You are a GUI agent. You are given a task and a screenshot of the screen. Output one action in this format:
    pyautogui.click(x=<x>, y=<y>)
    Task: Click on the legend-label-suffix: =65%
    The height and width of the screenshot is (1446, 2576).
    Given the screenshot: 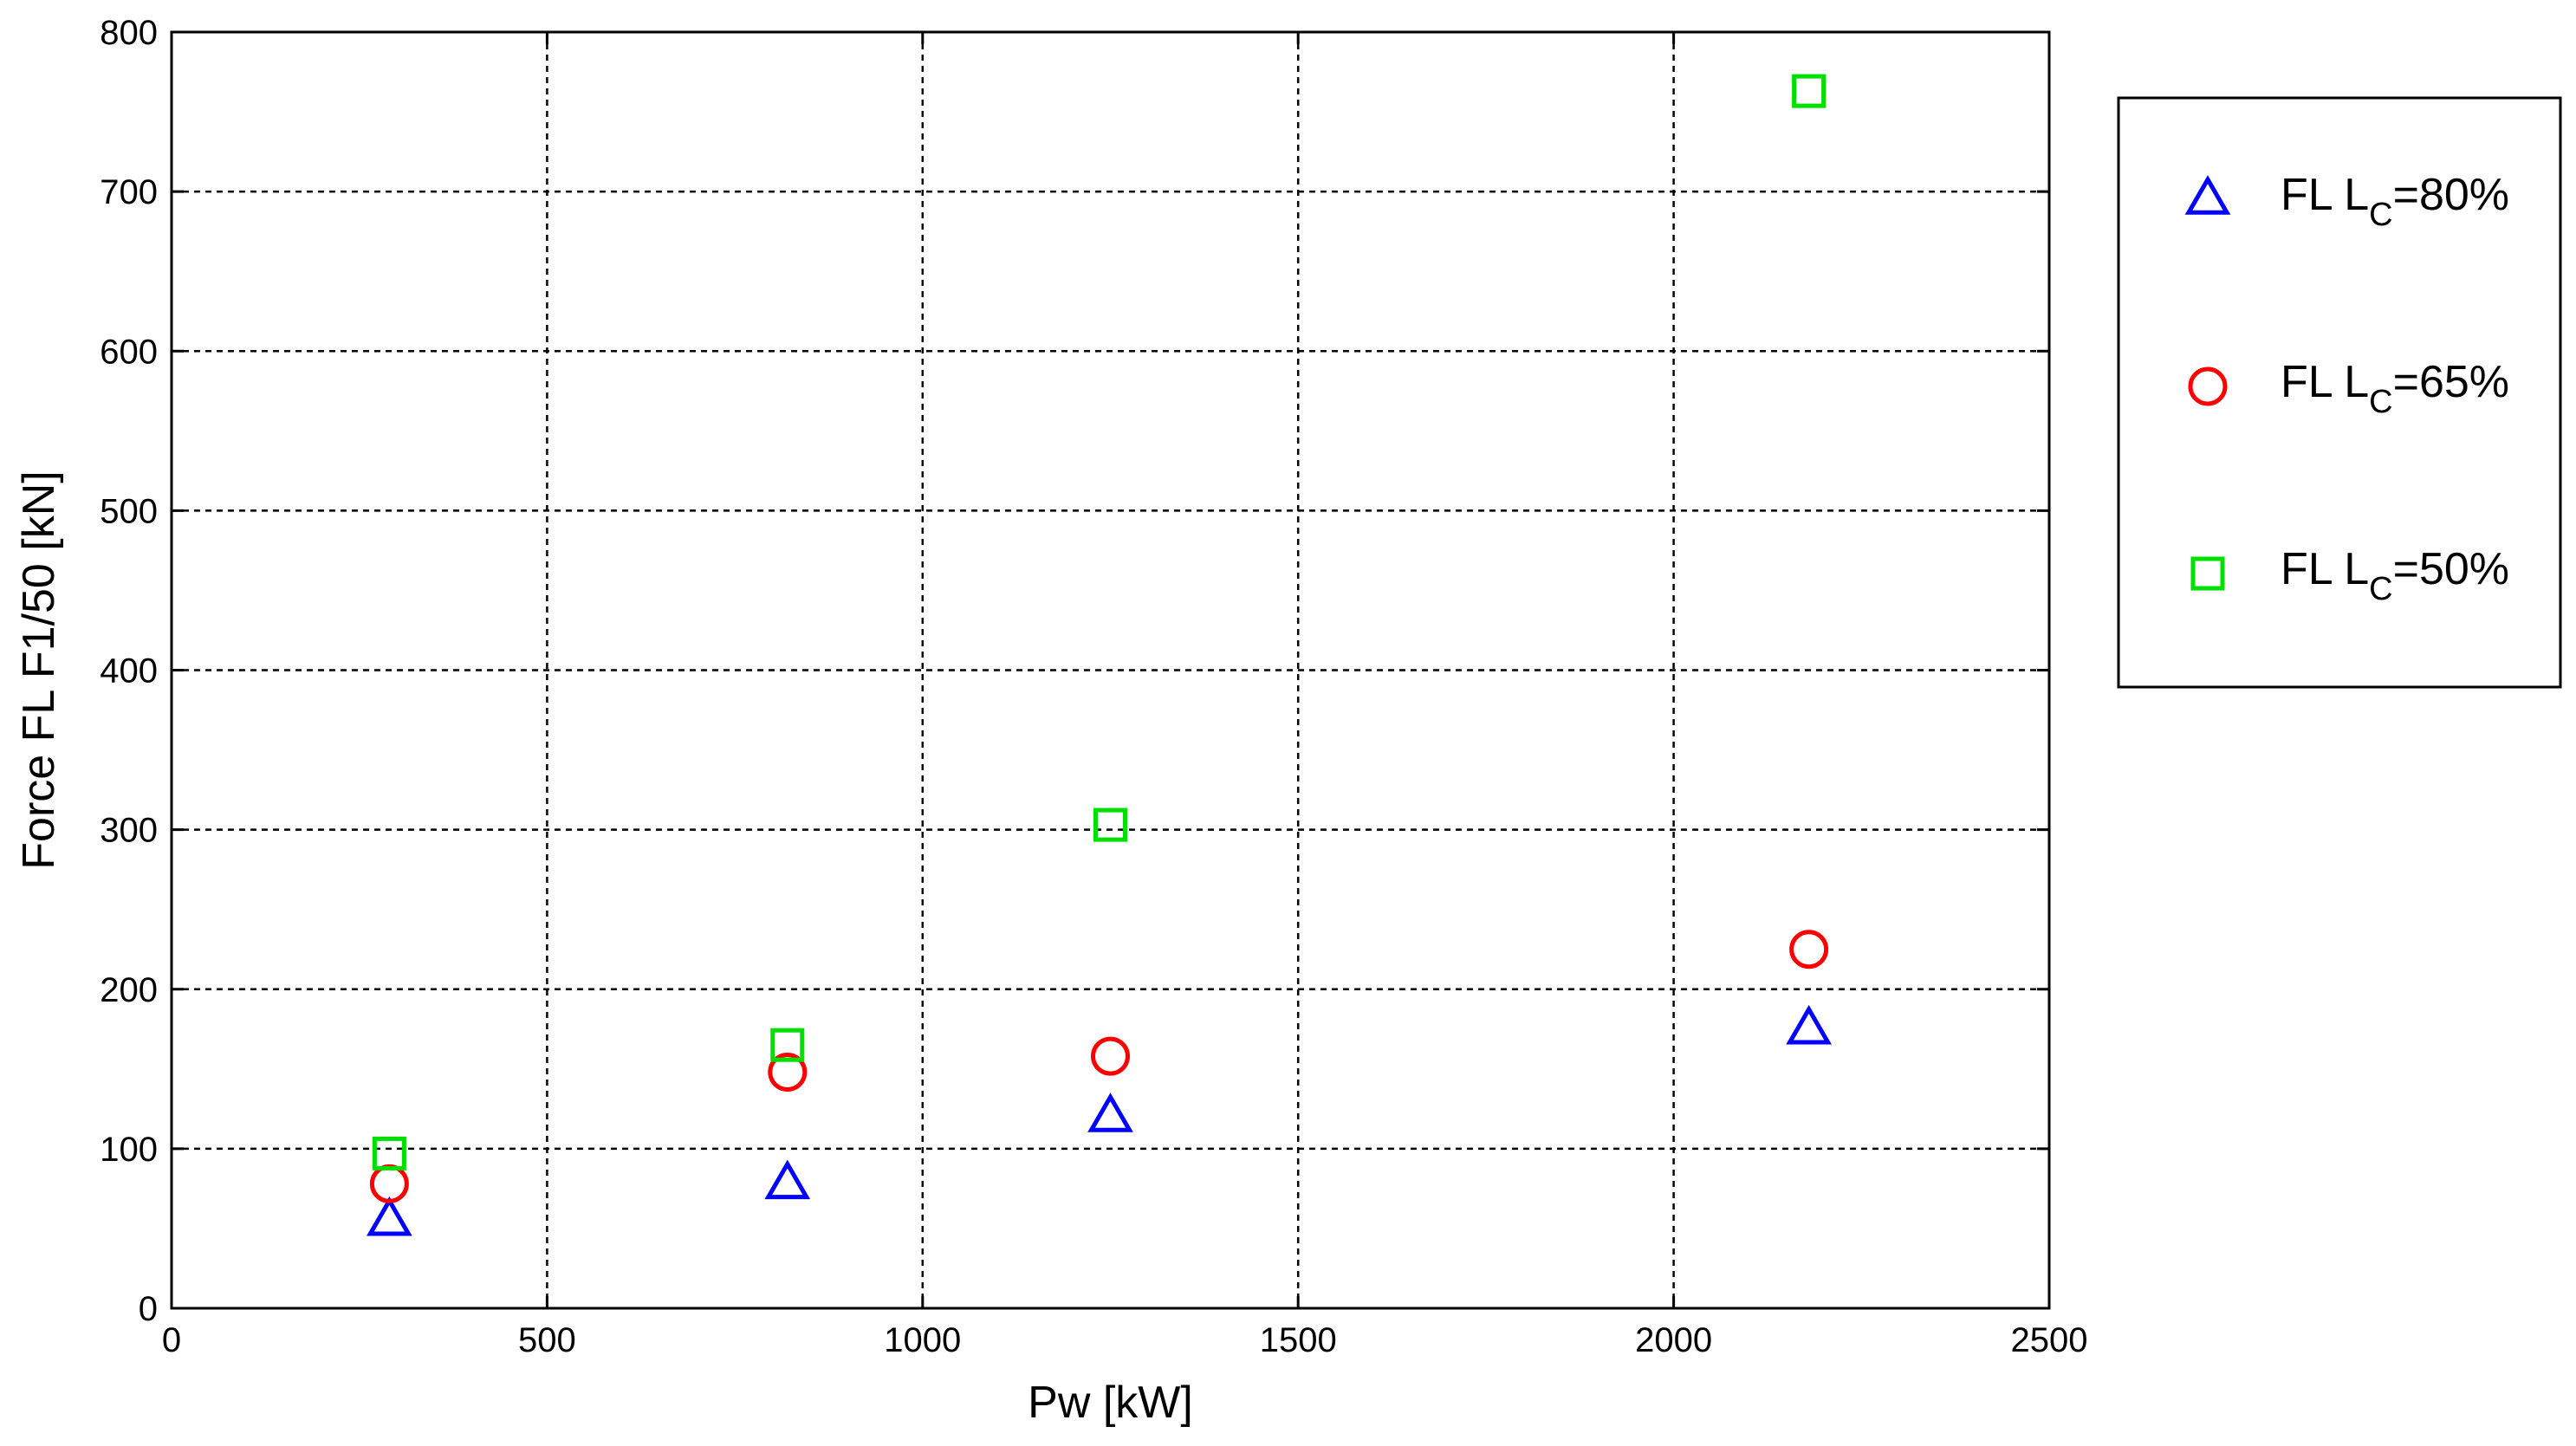 What is the action you would take?
    pyautogui.click(x=2451, y=382)
    